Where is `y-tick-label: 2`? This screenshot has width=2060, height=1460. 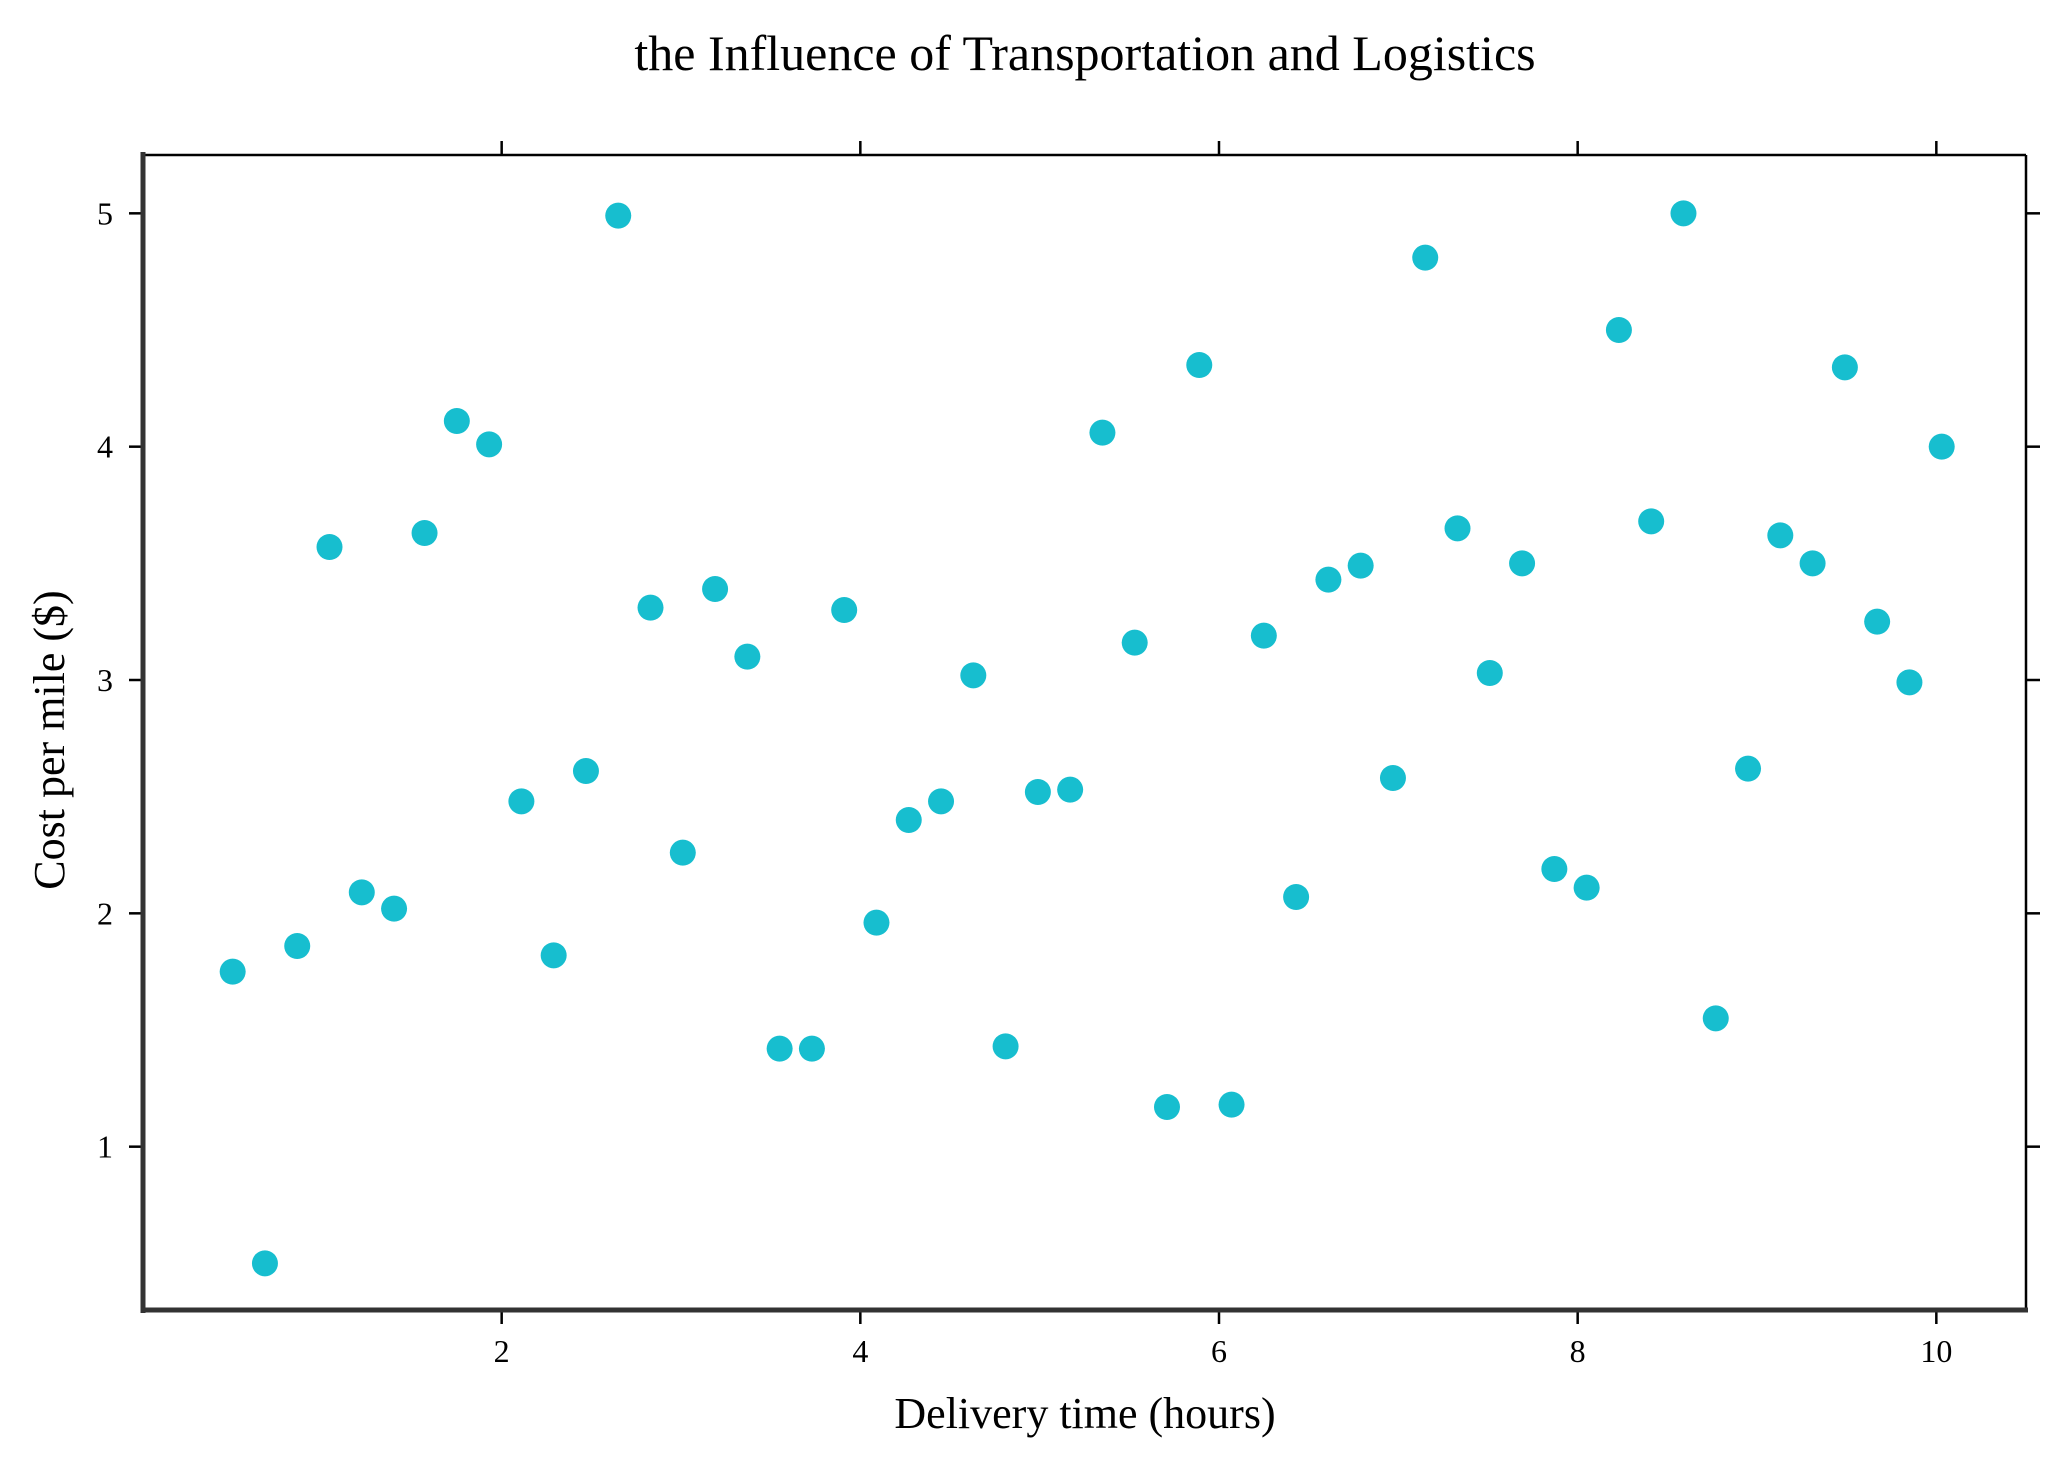
y-tick-label: 2 is located at coordinates (105, 913).